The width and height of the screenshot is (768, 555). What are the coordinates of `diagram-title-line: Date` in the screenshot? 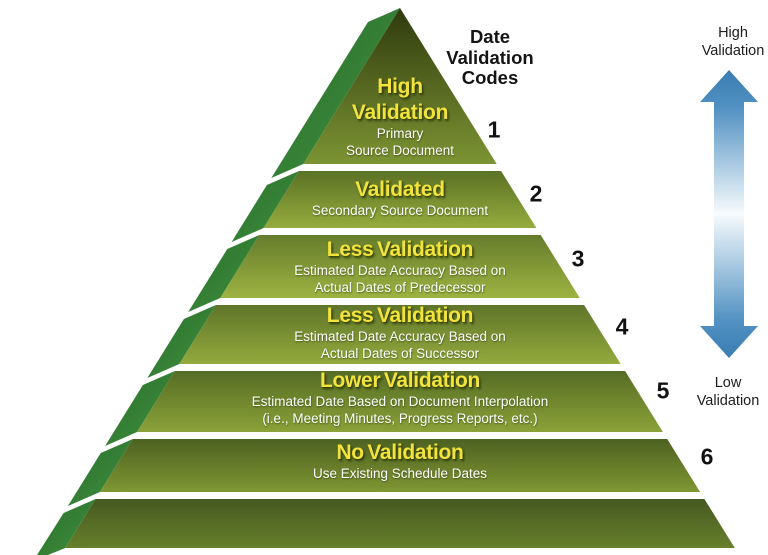 It's located at (490, 36).